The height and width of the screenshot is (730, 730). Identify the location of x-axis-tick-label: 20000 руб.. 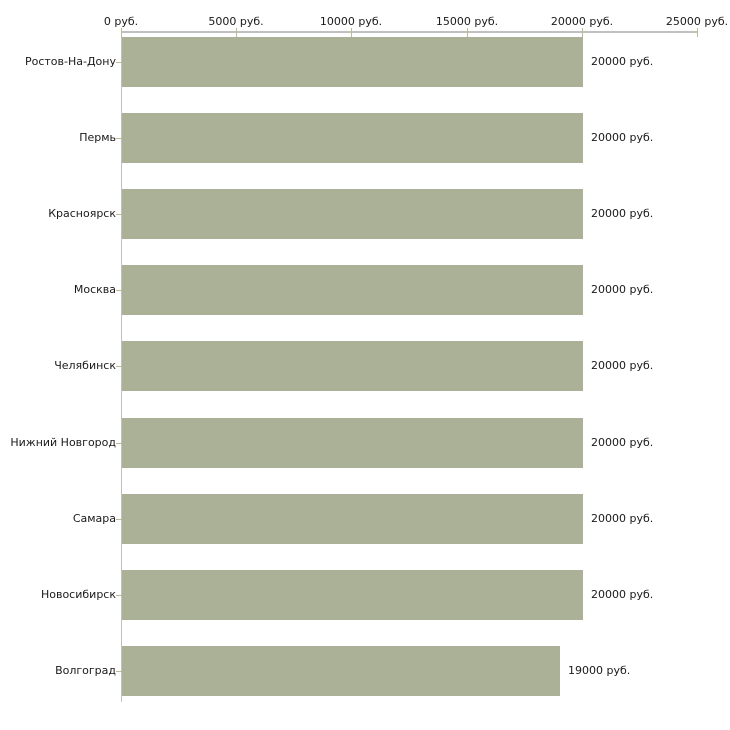
(582, 21).